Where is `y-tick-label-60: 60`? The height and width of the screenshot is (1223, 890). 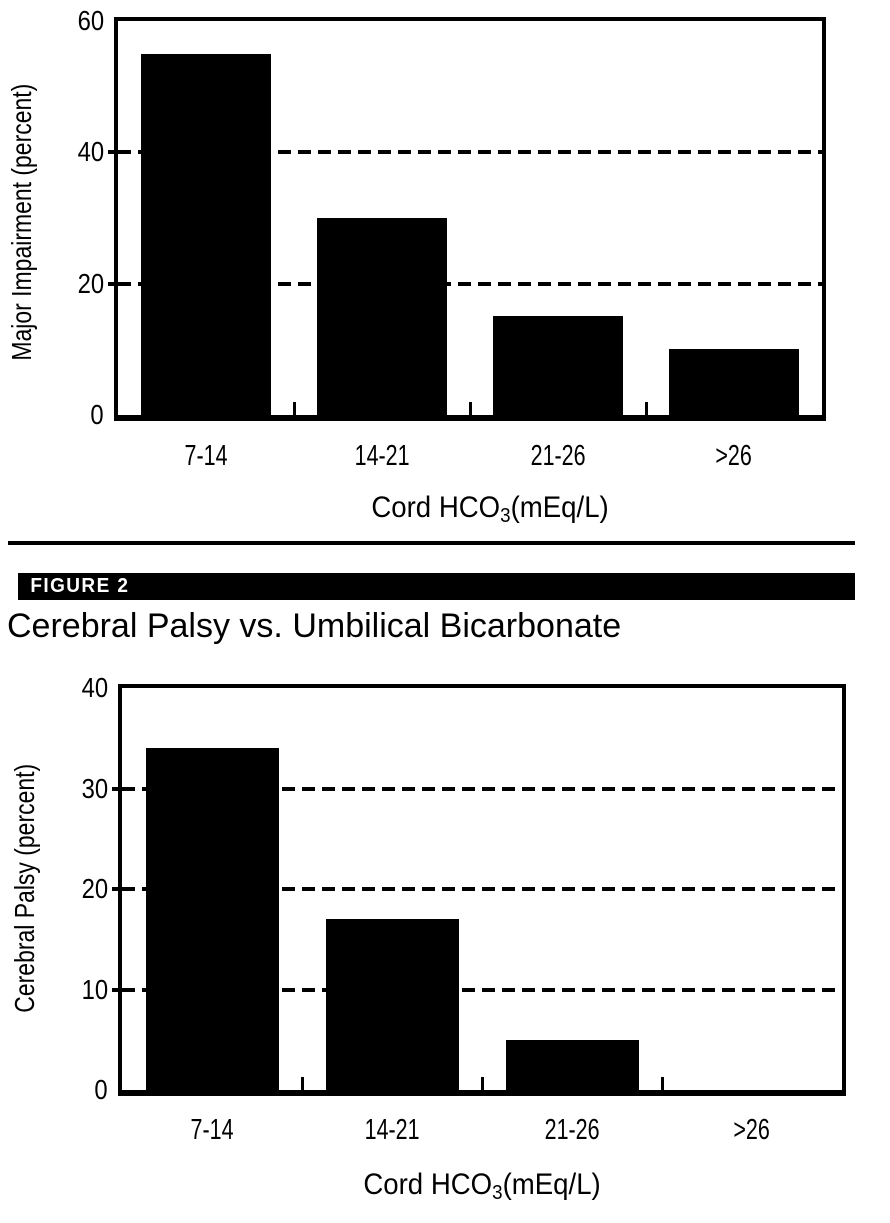 y-tick-label-60: 60 is located at coordinates (64, 21).